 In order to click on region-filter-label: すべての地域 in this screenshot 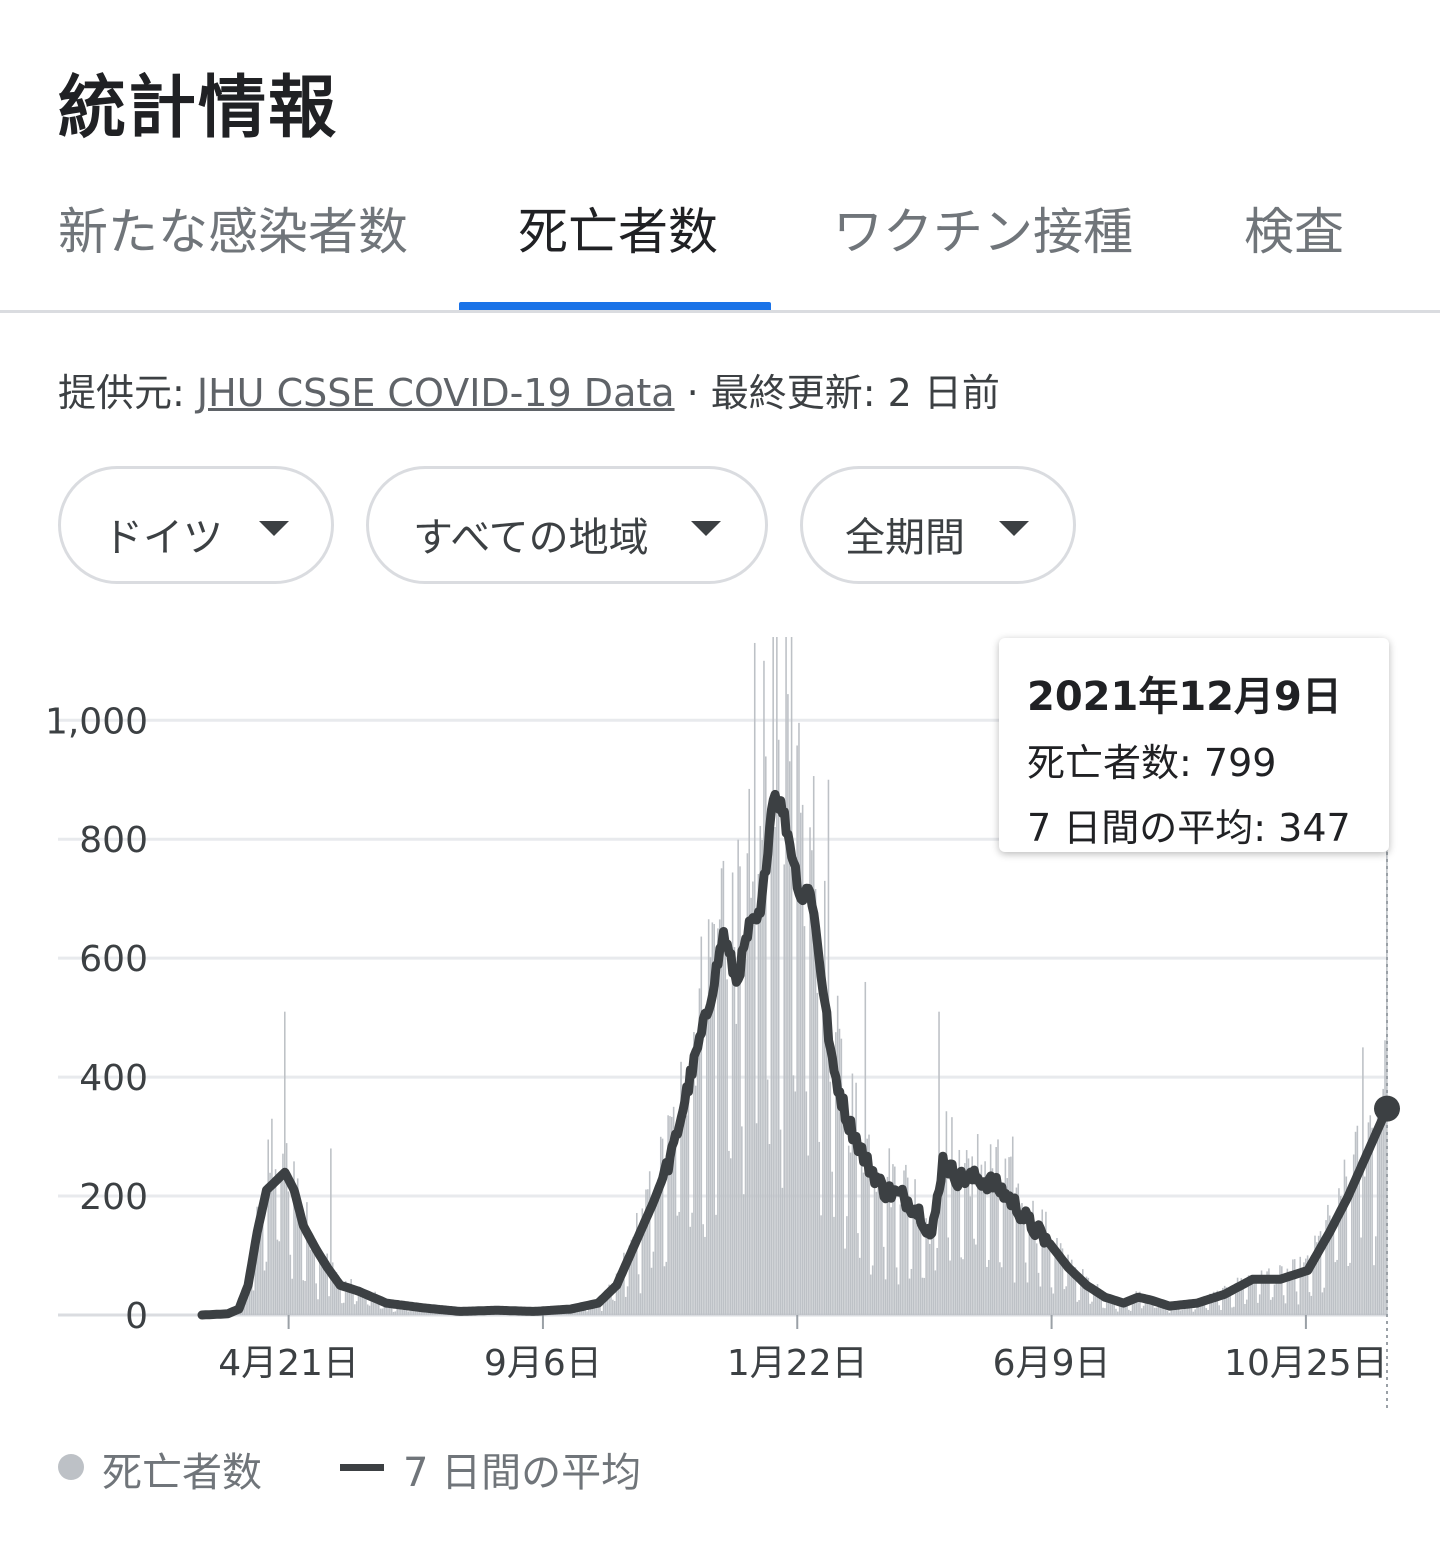, I will do `click(531, 538)`.